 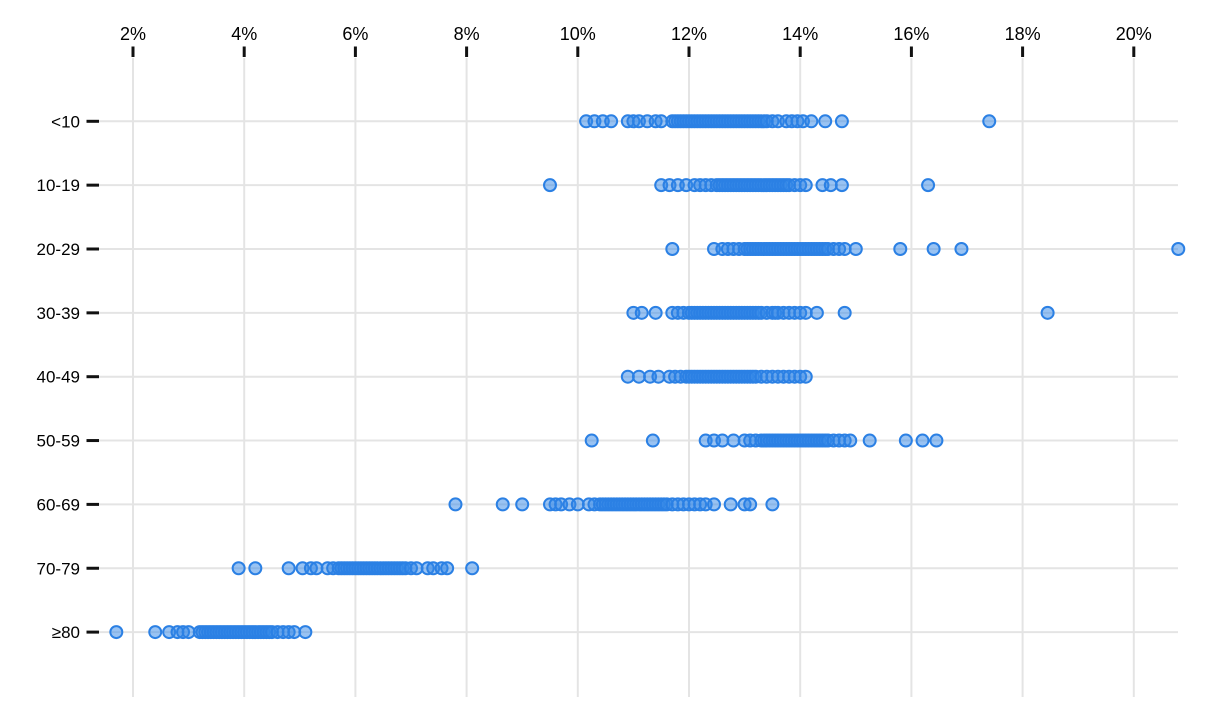 What do you see at coordinates (1134, 34) in the screenshot?
I see `x-tick-label: 20%` at bounding box center [1134, 34].